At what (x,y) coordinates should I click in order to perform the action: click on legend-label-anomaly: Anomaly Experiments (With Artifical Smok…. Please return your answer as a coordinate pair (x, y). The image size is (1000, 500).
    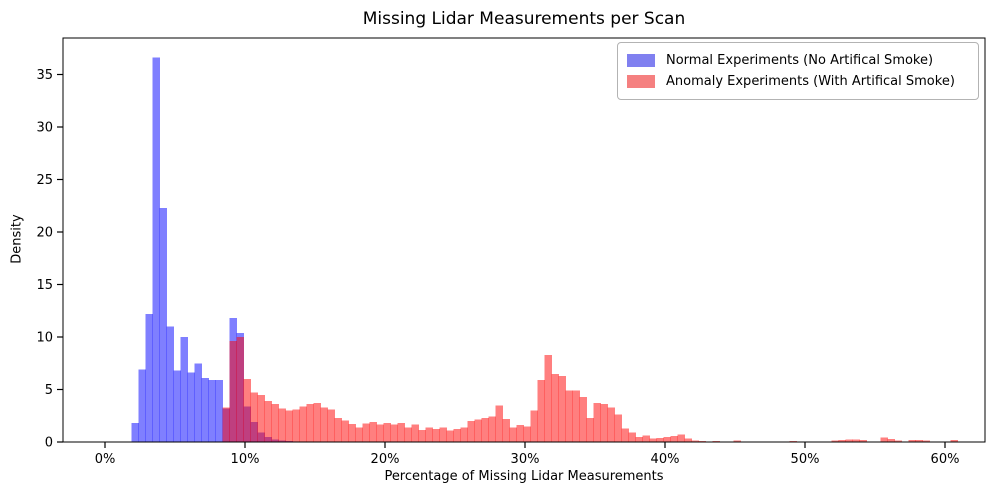
    Looking at the image, I should click on (810, 81).